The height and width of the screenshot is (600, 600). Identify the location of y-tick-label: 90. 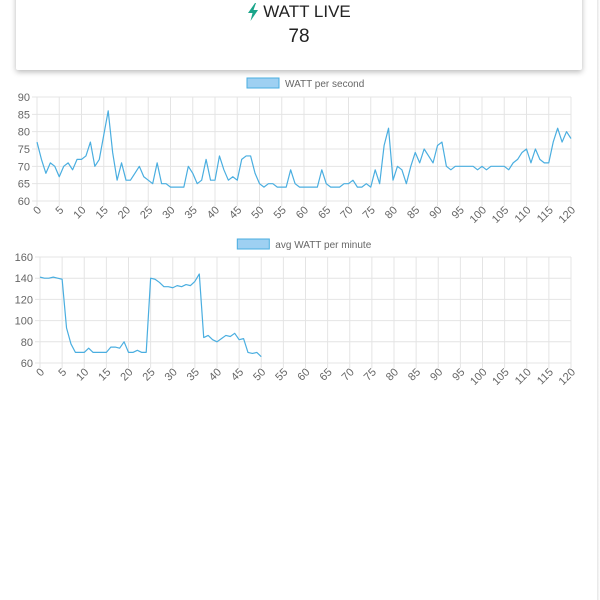
(24, 98).